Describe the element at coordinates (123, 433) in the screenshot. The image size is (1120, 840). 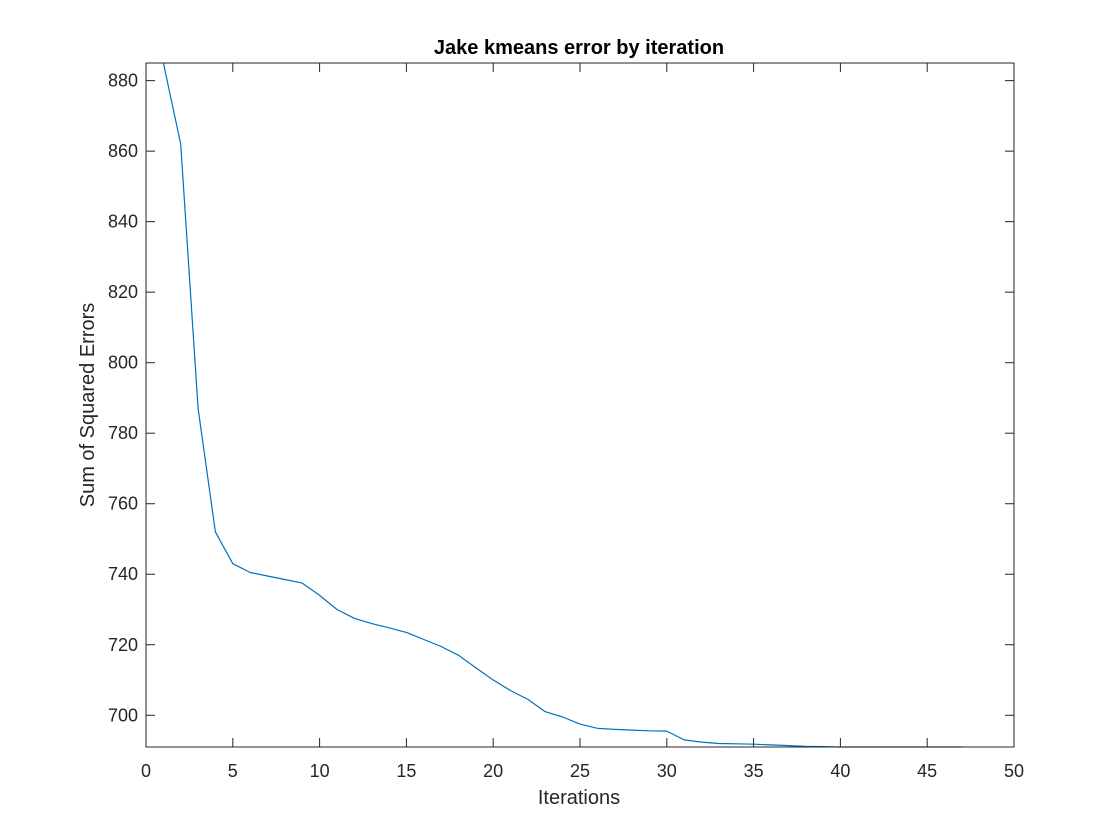
I see `y-tick-label: 780` at that location.